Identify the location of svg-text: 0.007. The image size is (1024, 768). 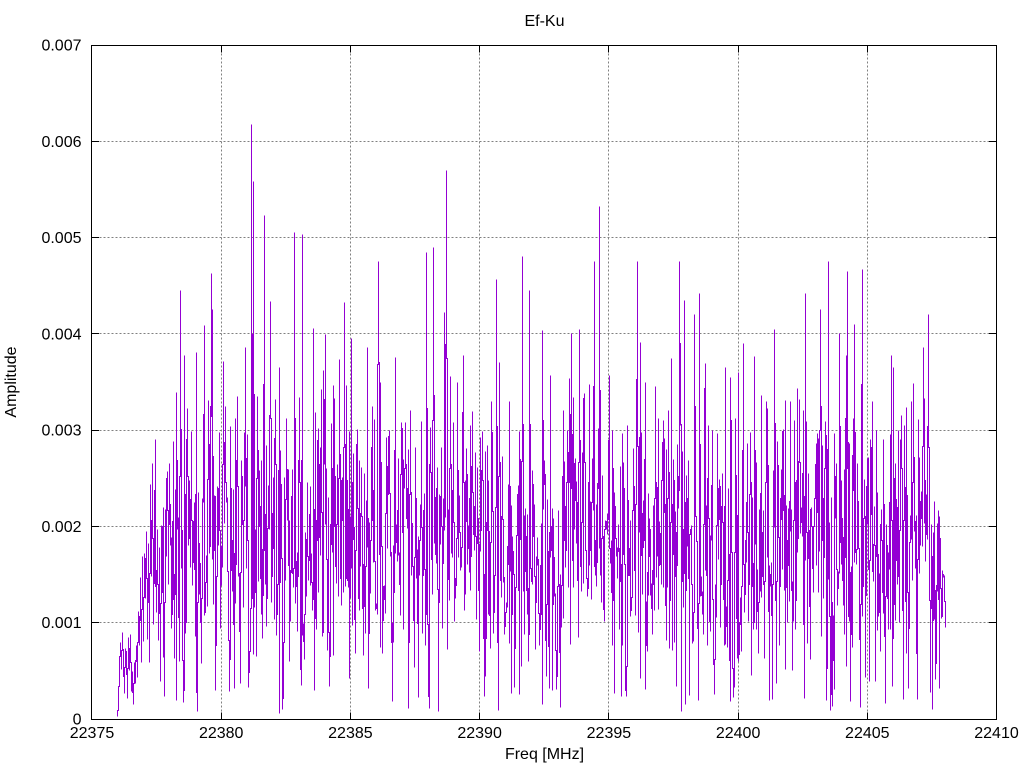
(61, 46).